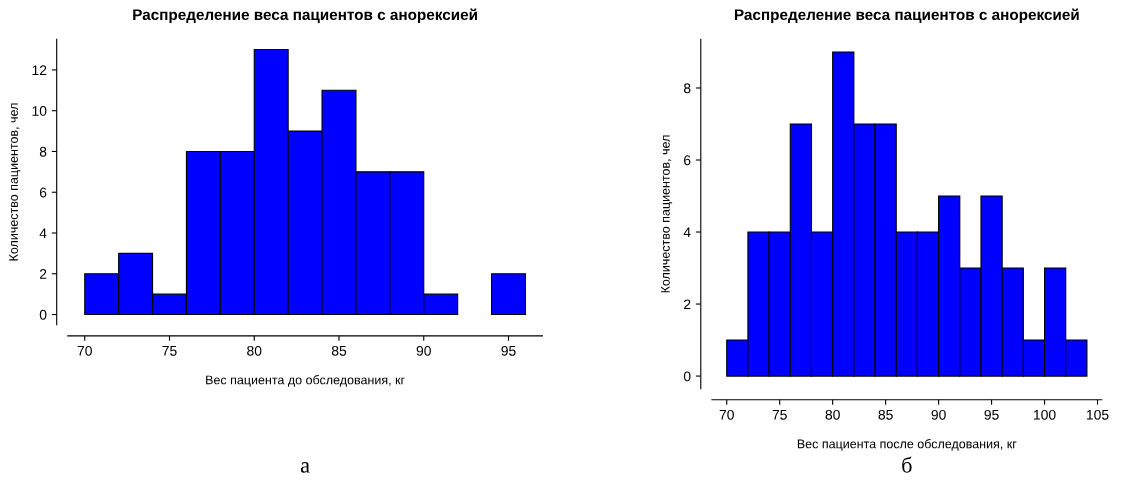  Describe the element at coordinates (39, 111) in the screenshot. I see `y-tick-label: 10` at that location.